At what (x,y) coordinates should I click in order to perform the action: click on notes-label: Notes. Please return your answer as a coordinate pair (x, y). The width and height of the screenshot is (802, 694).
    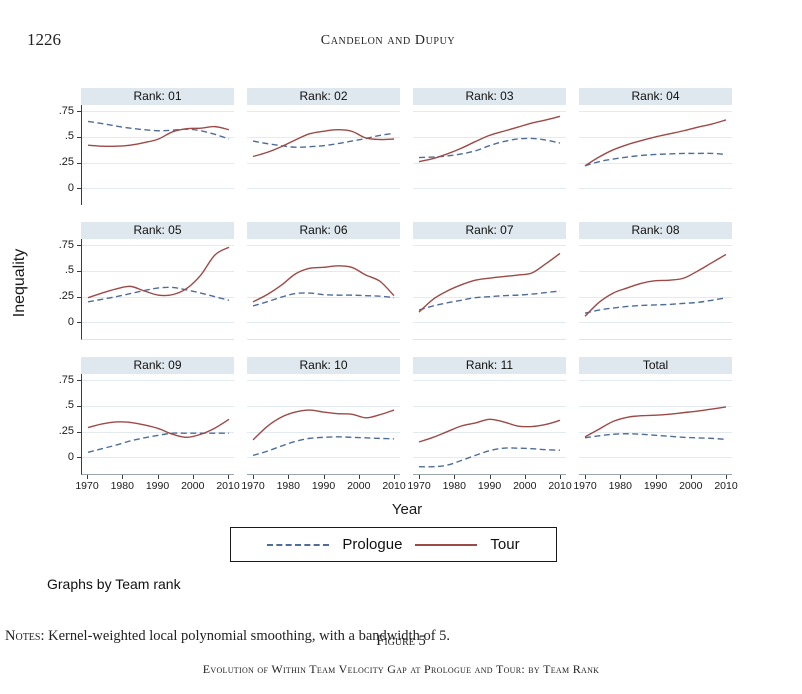
    Looking at the image, I should click on (23, 636).